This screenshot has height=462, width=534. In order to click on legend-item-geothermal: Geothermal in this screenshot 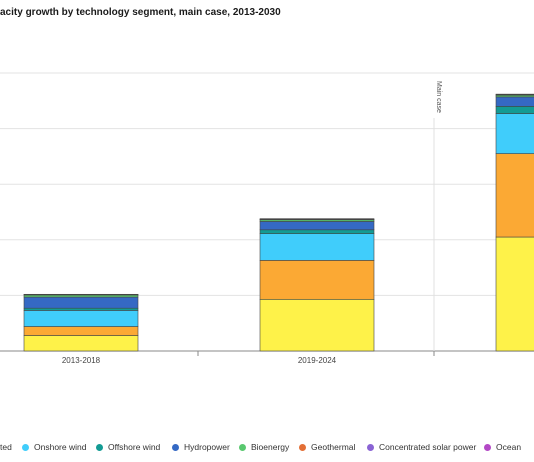, I will do `click(327, 447)`.